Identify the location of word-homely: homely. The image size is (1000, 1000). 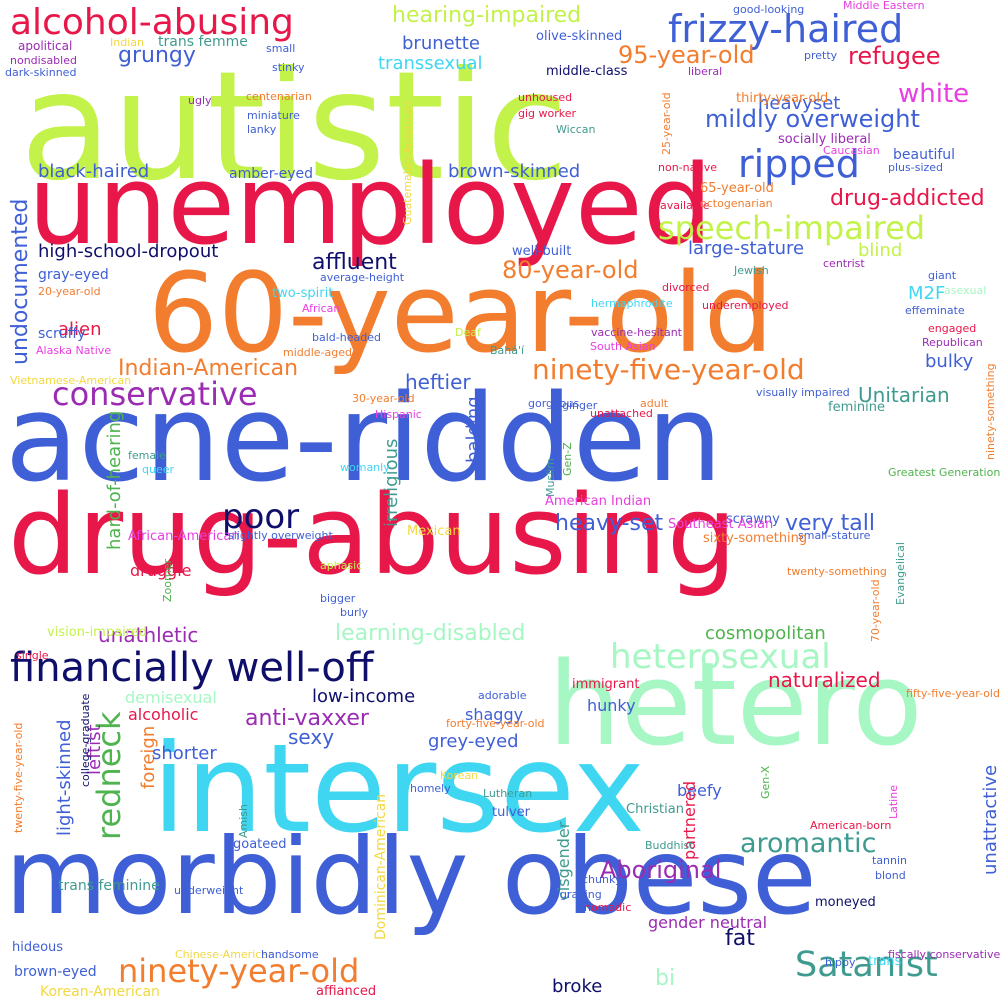
(430, 788).